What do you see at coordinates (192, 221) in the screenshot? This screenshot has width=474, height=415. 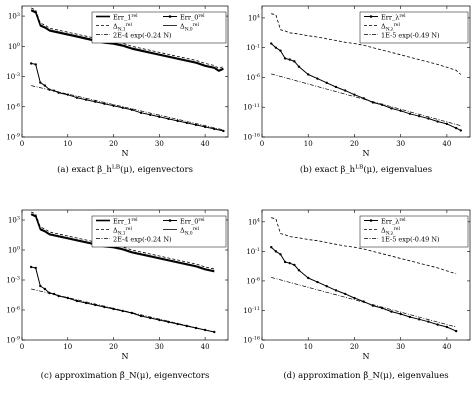 I see `legend-label: Err_0rel​` at bounding box center [192, 221].